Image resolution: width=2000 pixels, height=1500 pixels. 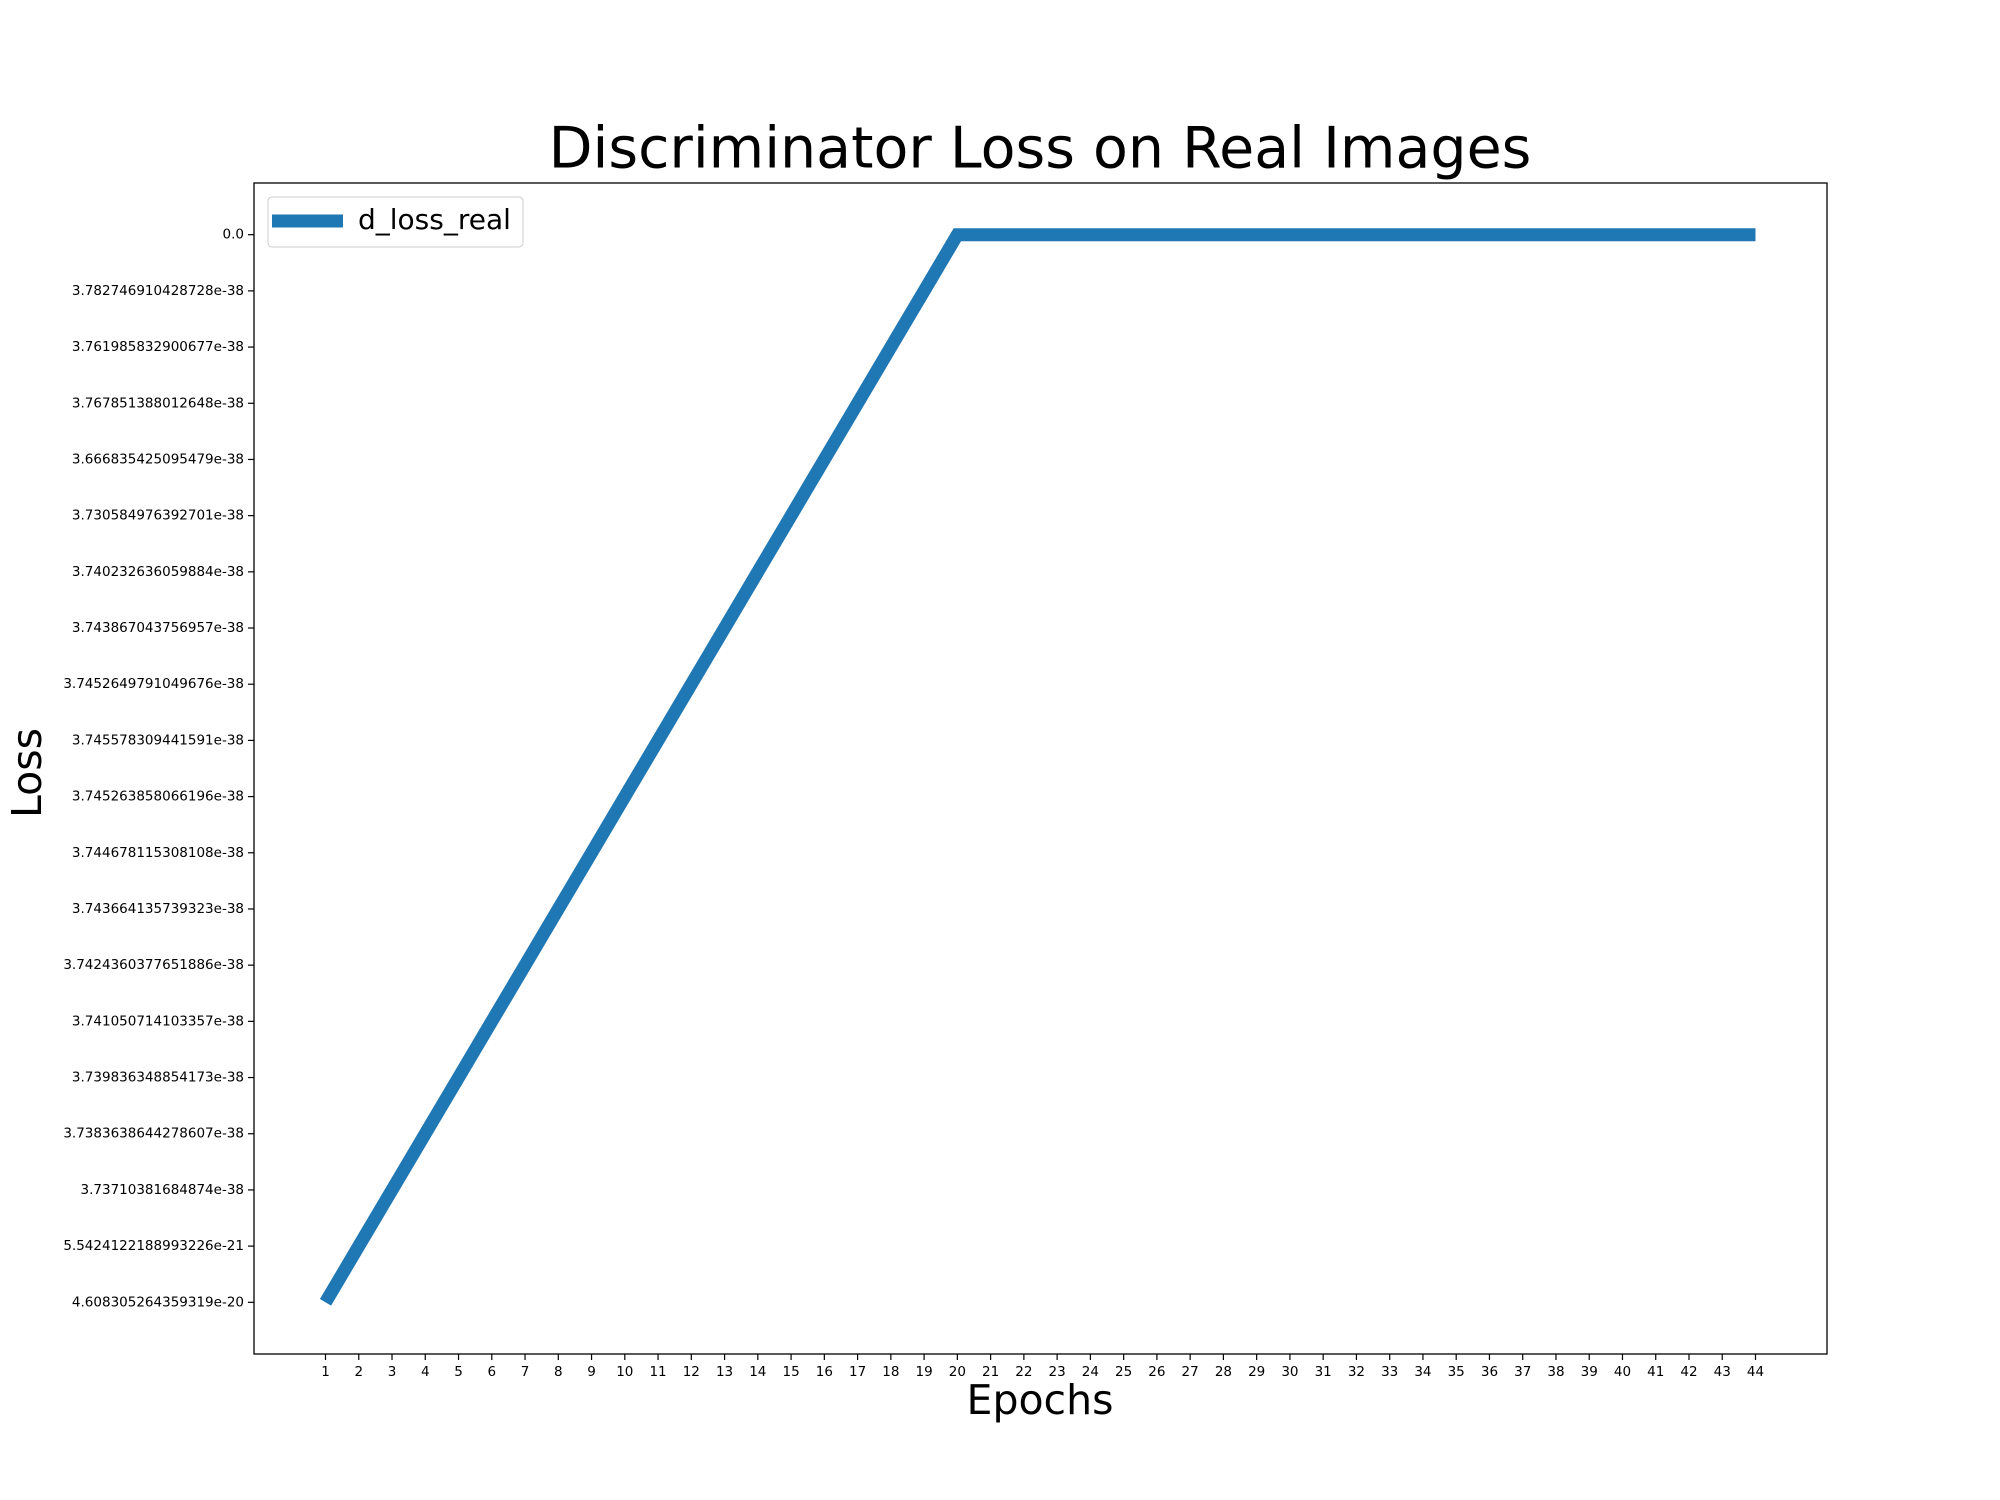 I want to click on y-tick-label: 3.7383638644278607e-38, so click(x=153, y=1134).